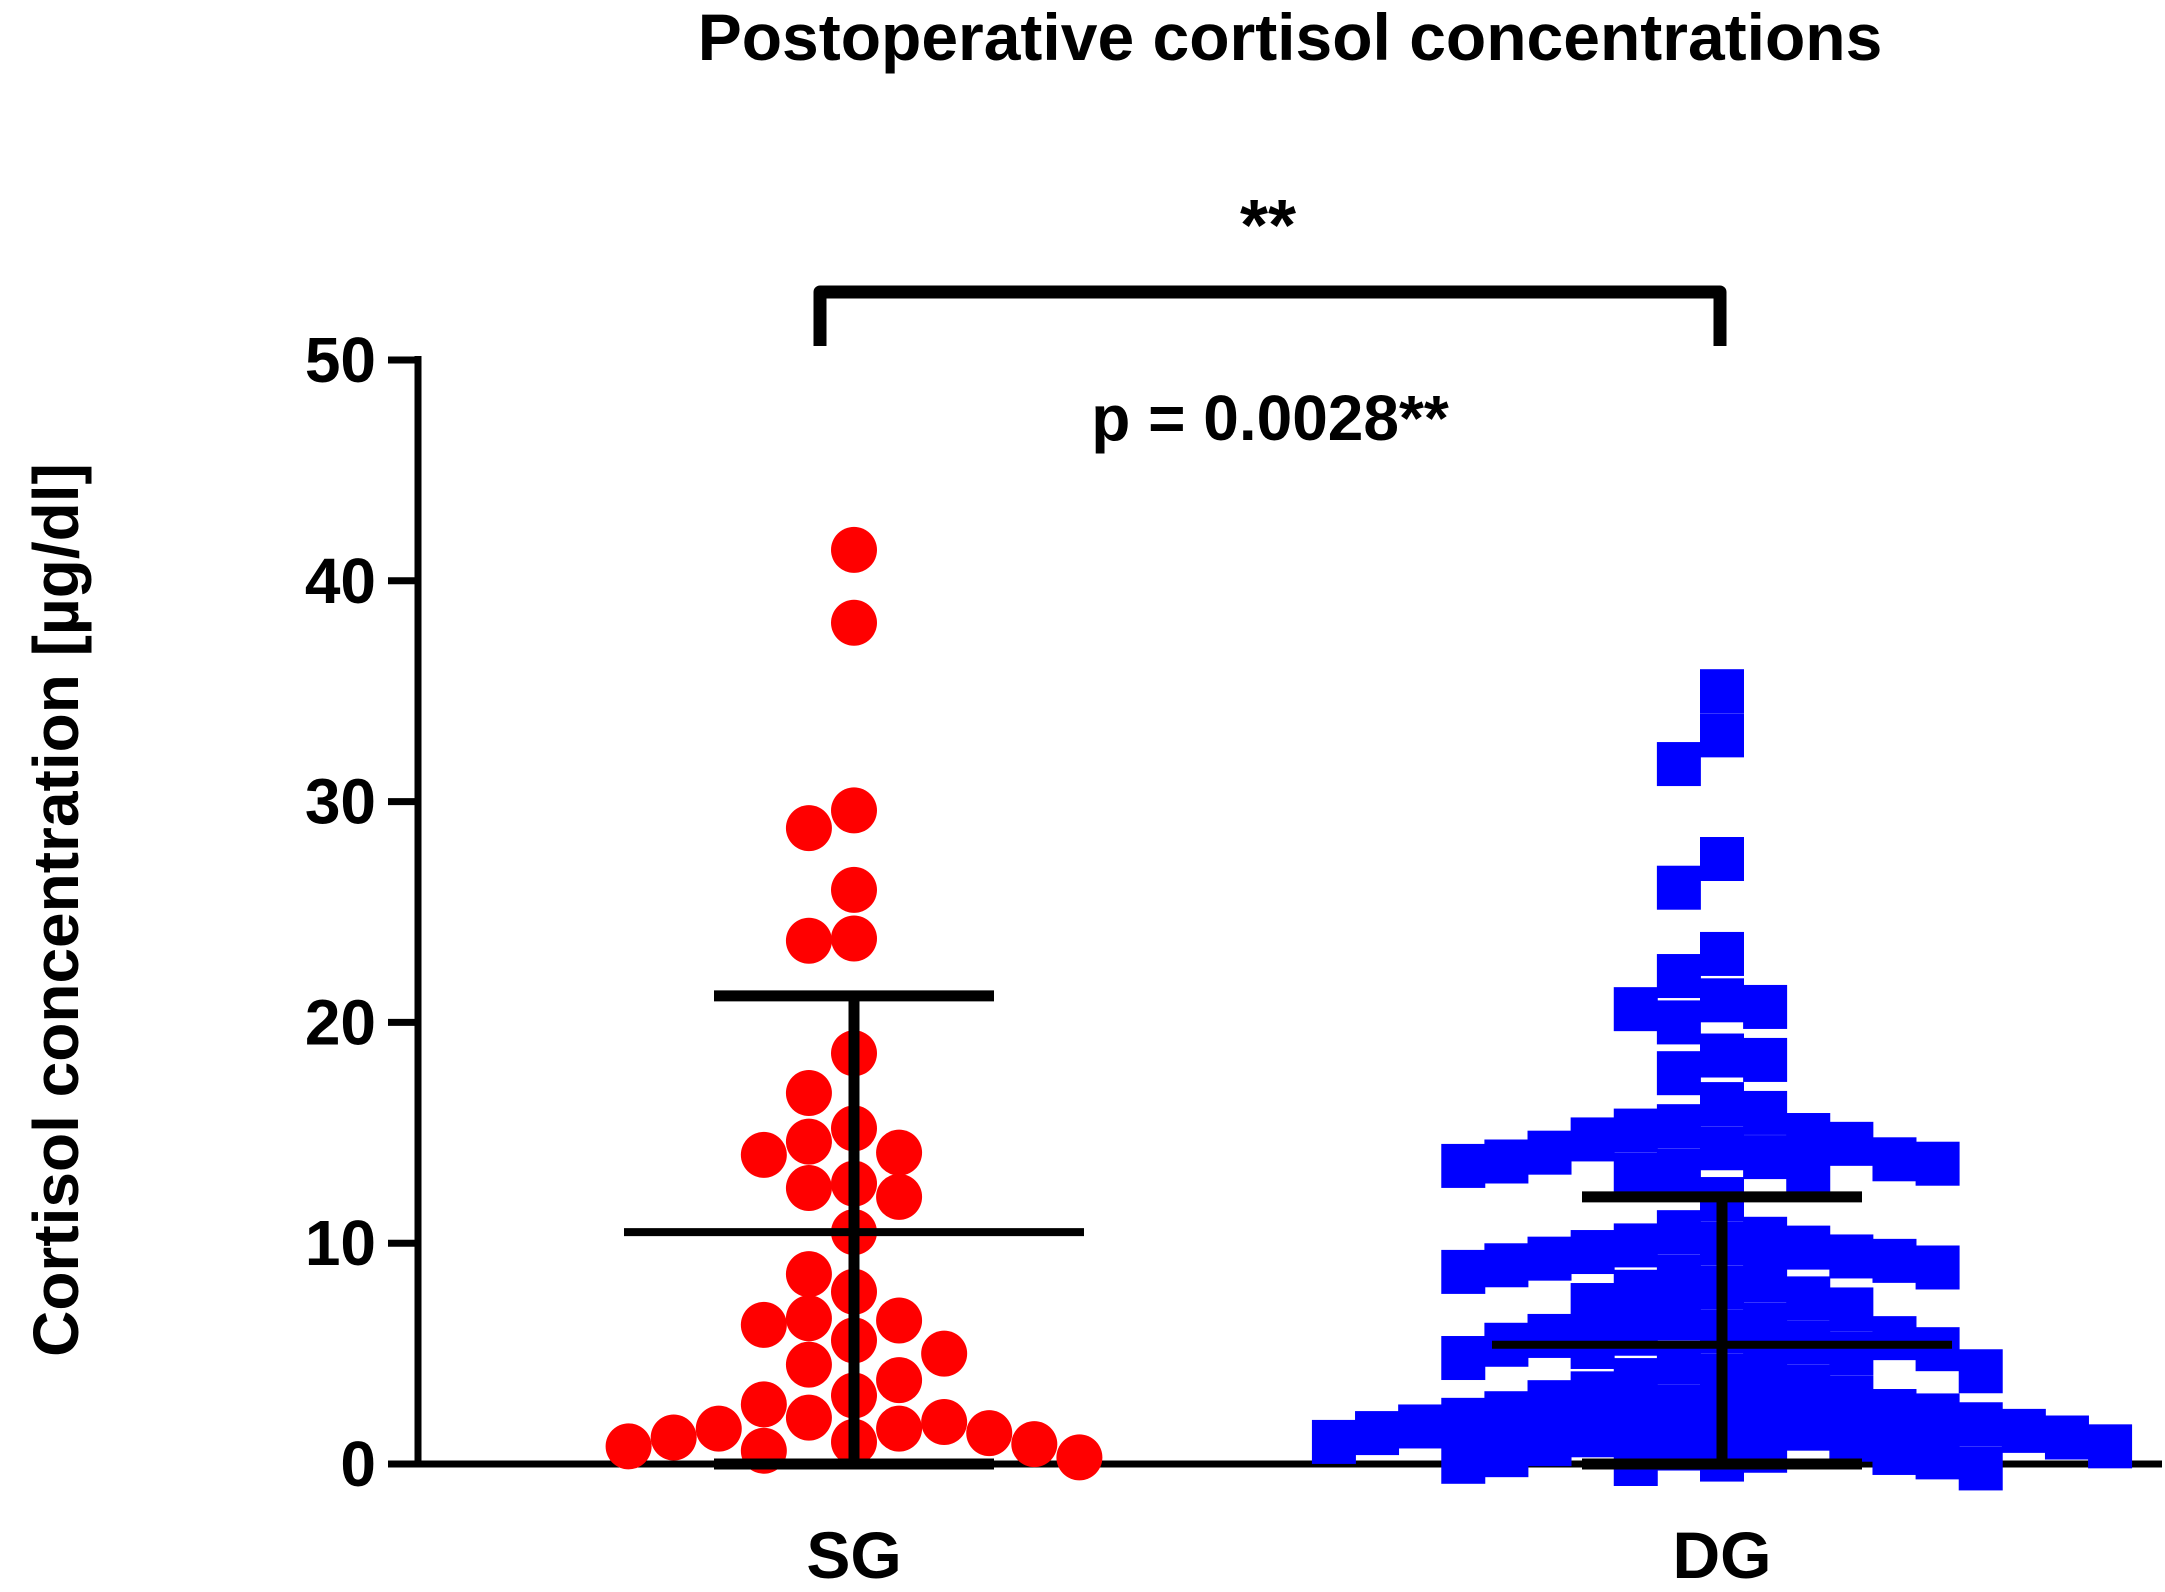  What do you see at coordinates (340, 1243) in the screenshot?
I see `y-tick-label-10: 10` at bounding box center [340, 1243].